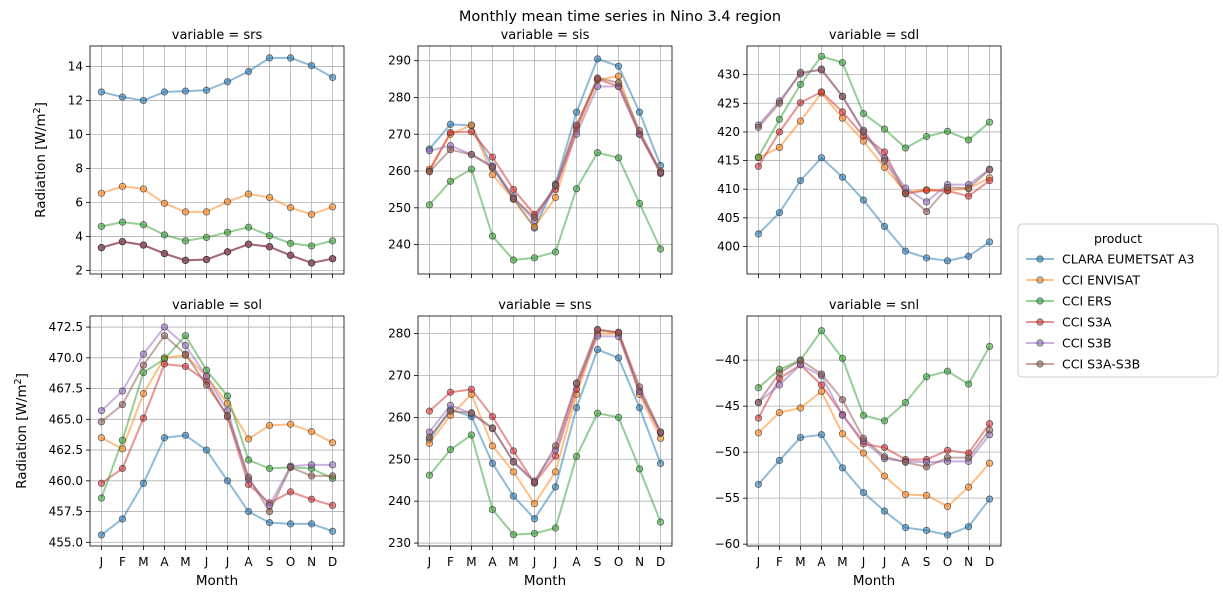 The image size is (1223, 609). What do you see at coordinates (728, 247) in the screenshot?
I see `y-tick-label: 400` at bounding box center [728, 247].